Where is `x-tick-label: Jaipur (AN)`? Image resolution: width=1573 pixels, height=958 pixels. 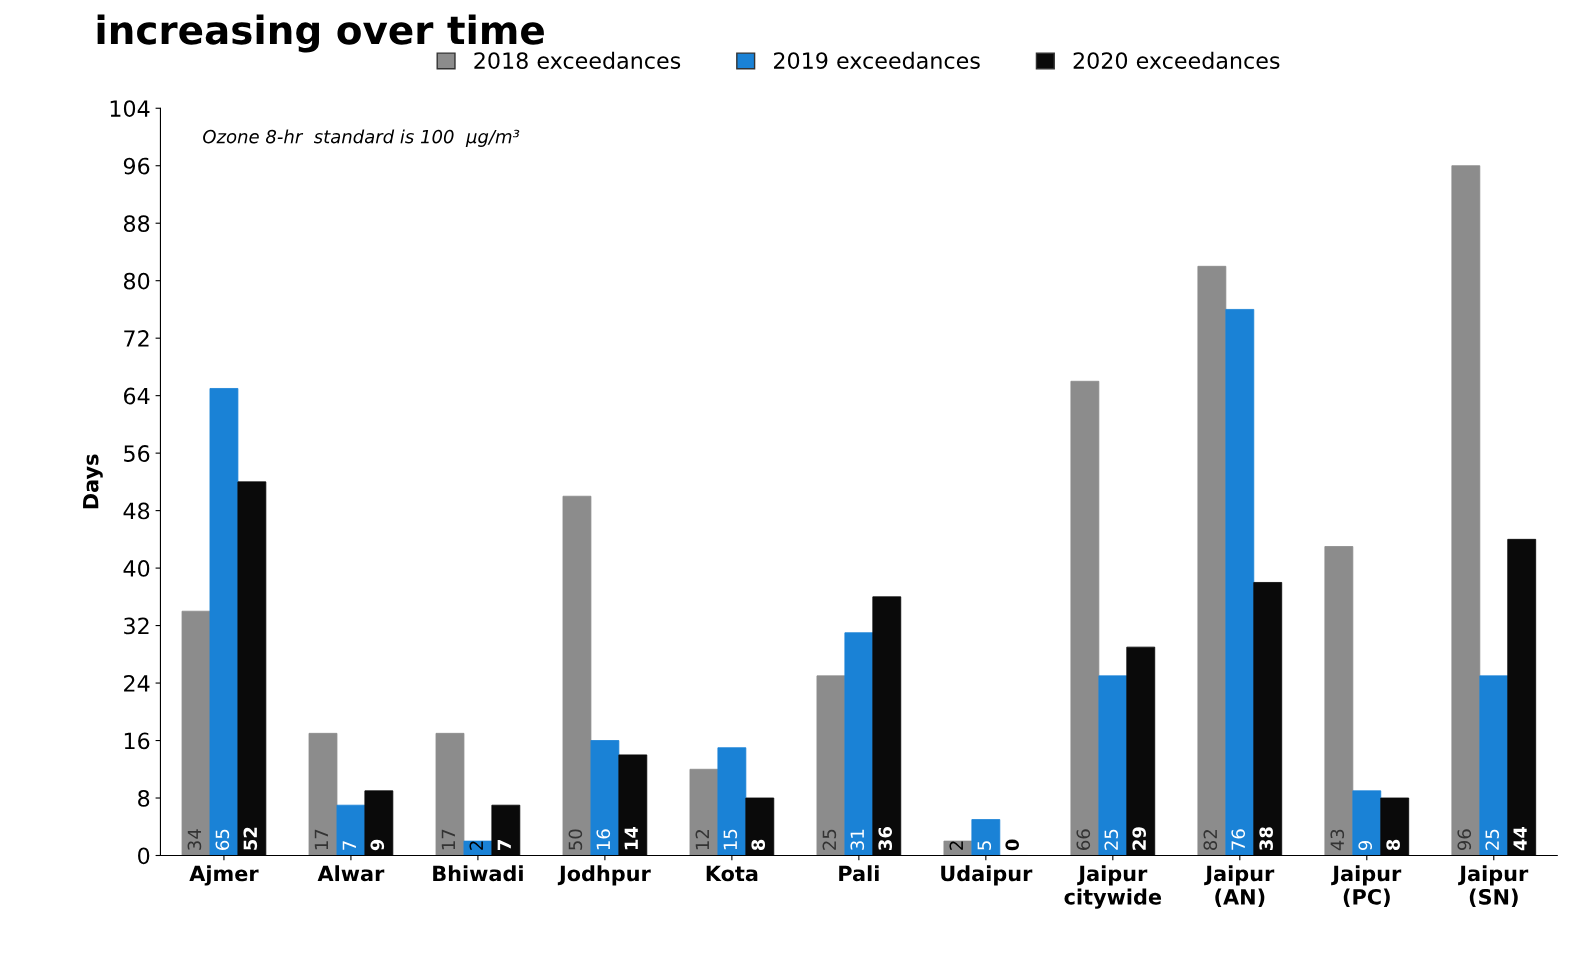 x-tick-label: Jaipur (AN) is located at coordinates (1239, 886).